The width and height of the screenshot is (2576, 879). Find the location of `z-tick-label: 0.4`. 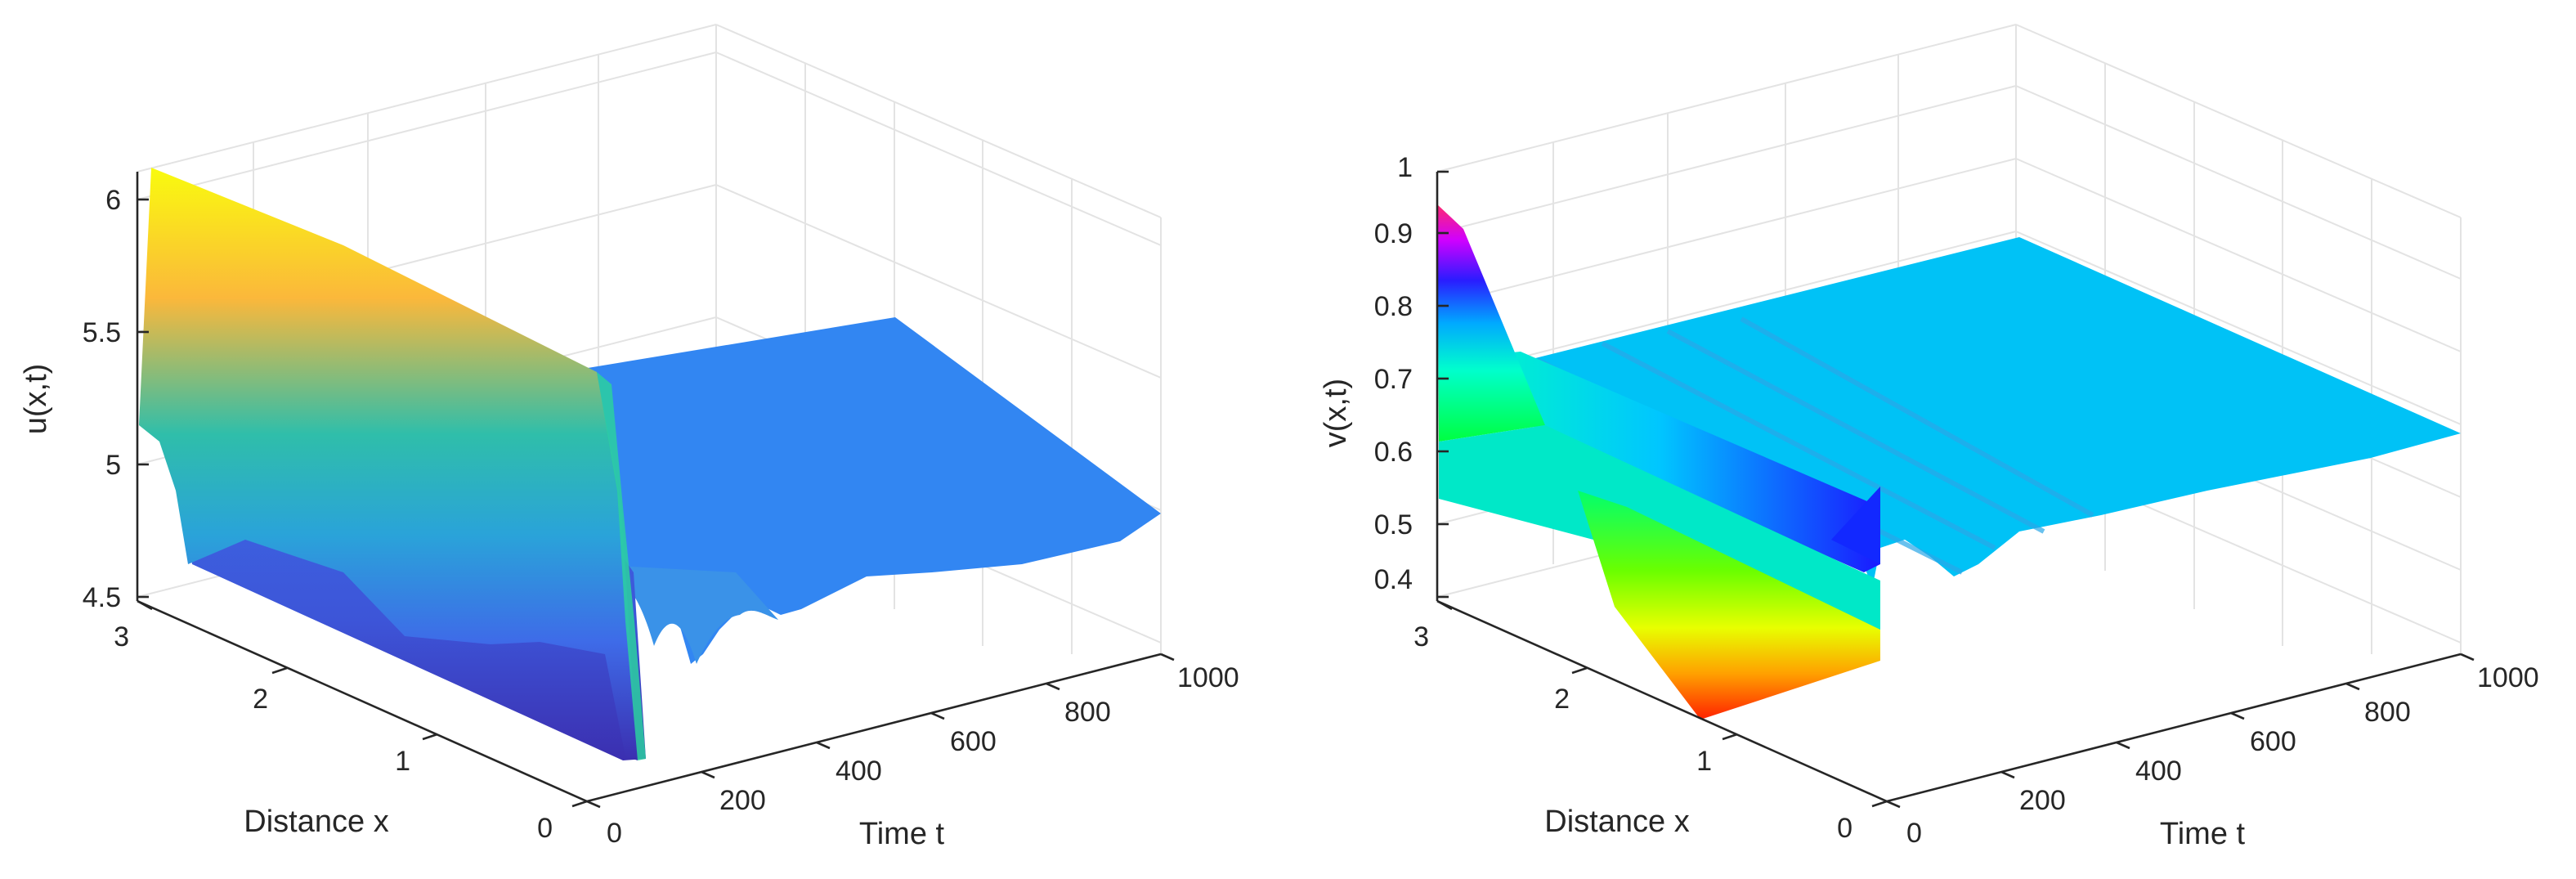

z-tick-label: 0.4 is located at coordinates (1394, 579).